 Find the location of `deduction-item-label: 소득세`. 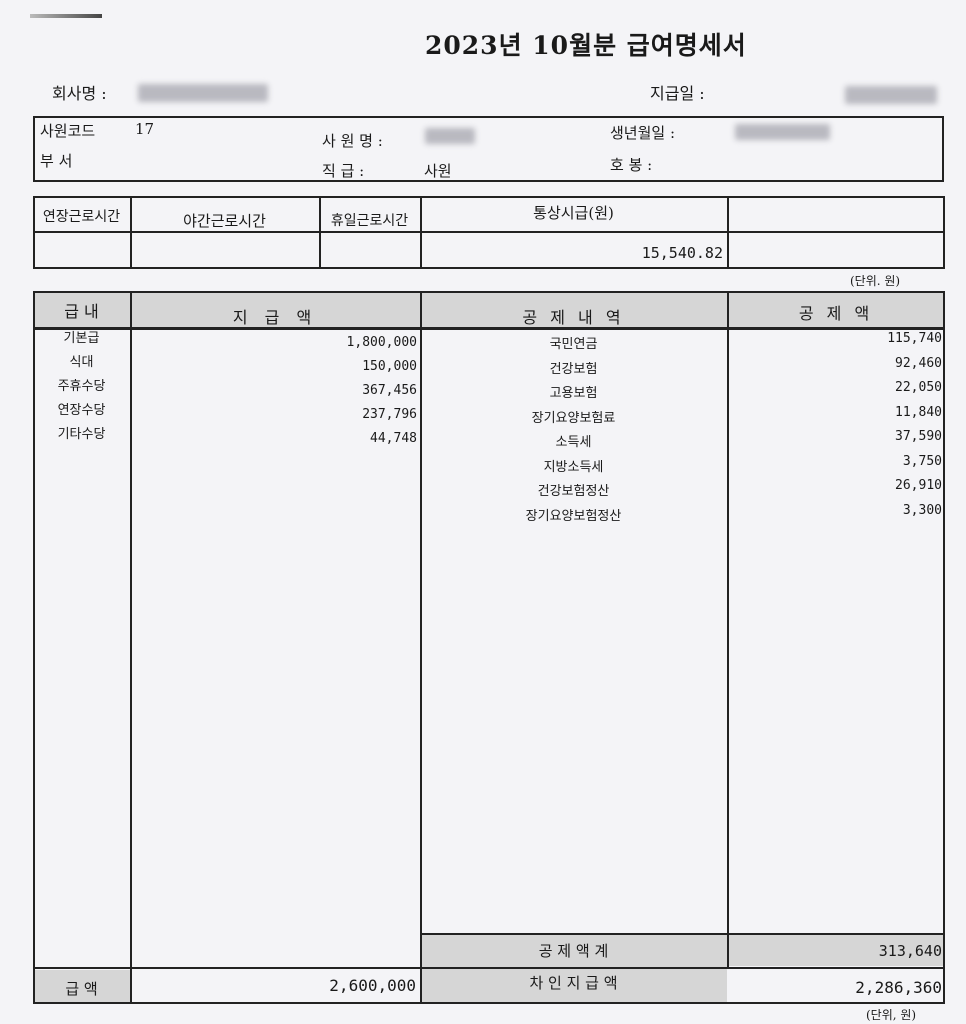

deduction-item-label: 소득세 is located at coordinates (573, 442).